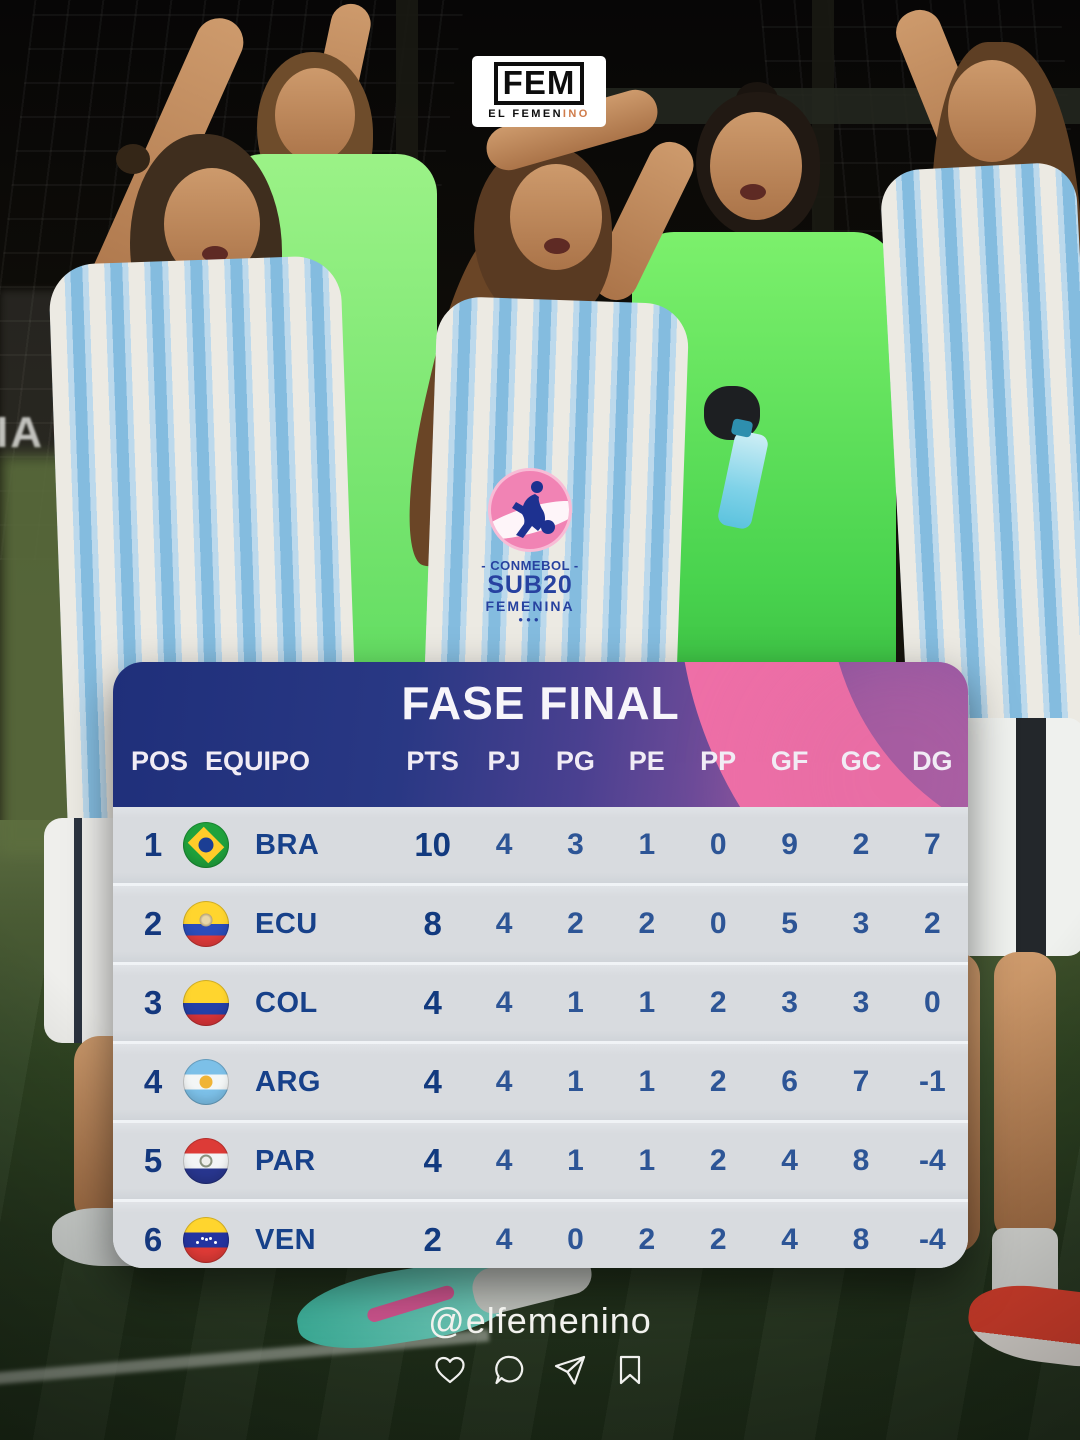  I want to click on tagline-black: EL FEMEN, so click(525, 114).